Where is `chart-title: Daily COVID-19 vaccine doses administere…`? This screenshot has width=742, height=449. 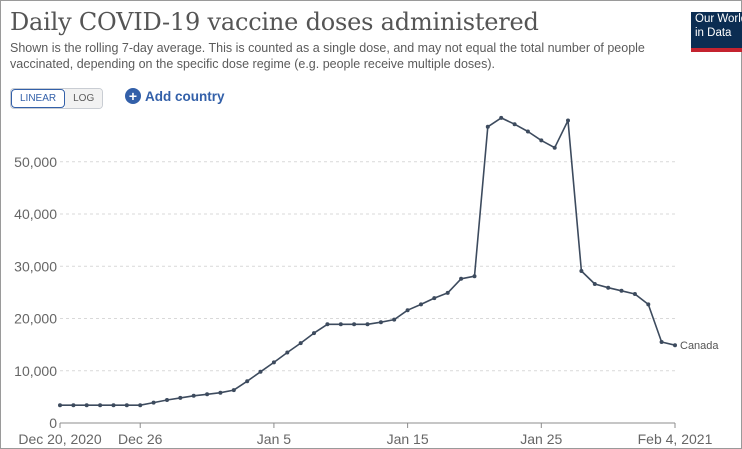
chart-title: Daily COVID-19 vaccine doses administere… is located at coordinates (274, 22).